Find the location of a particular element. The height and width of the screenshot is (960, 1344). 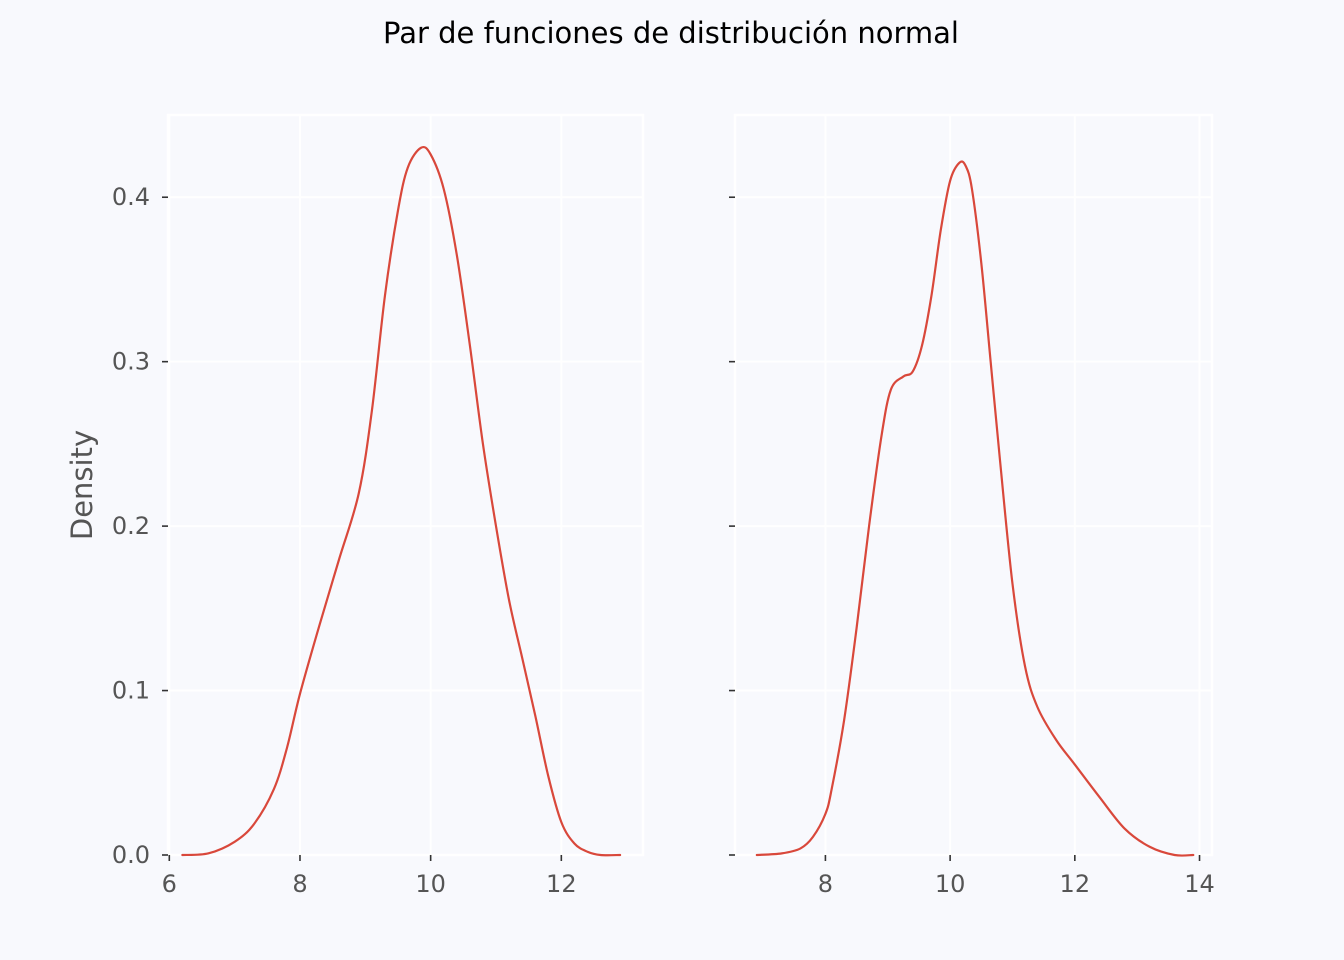

left-x-tick-label-3: 12 is located at coordinates (561, 884).